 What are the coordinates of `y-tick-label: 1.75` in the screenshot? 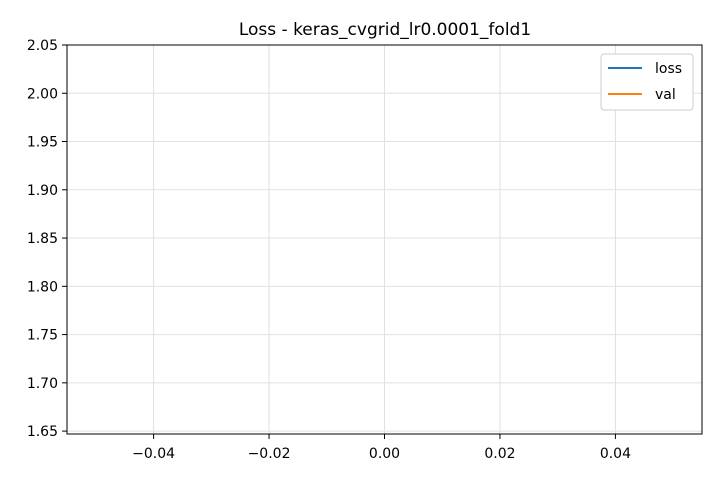 It's located at (42, 336).